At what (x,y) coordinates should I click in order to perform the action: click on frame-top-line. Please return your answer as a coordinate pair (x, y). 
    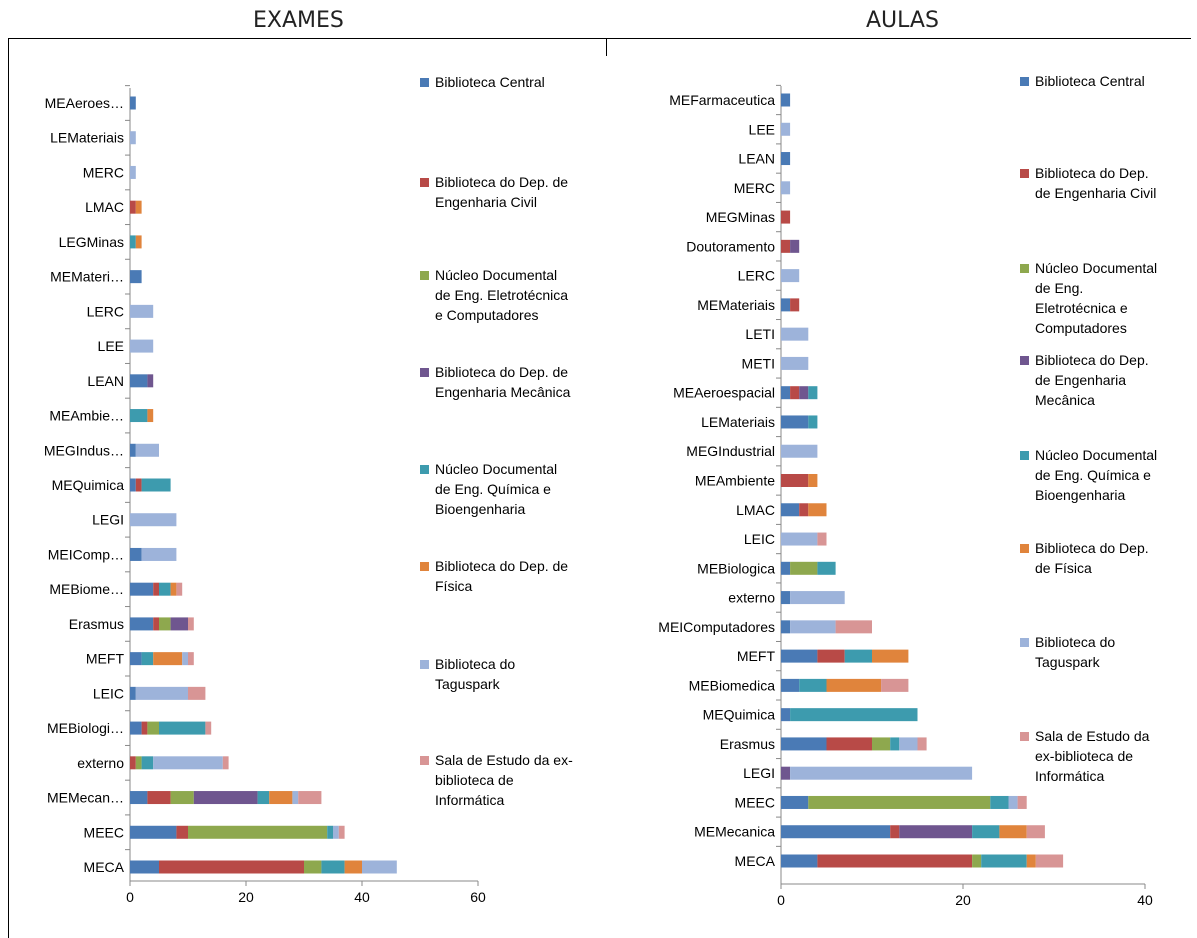
    Looking at the image, I should click on (599, 38).